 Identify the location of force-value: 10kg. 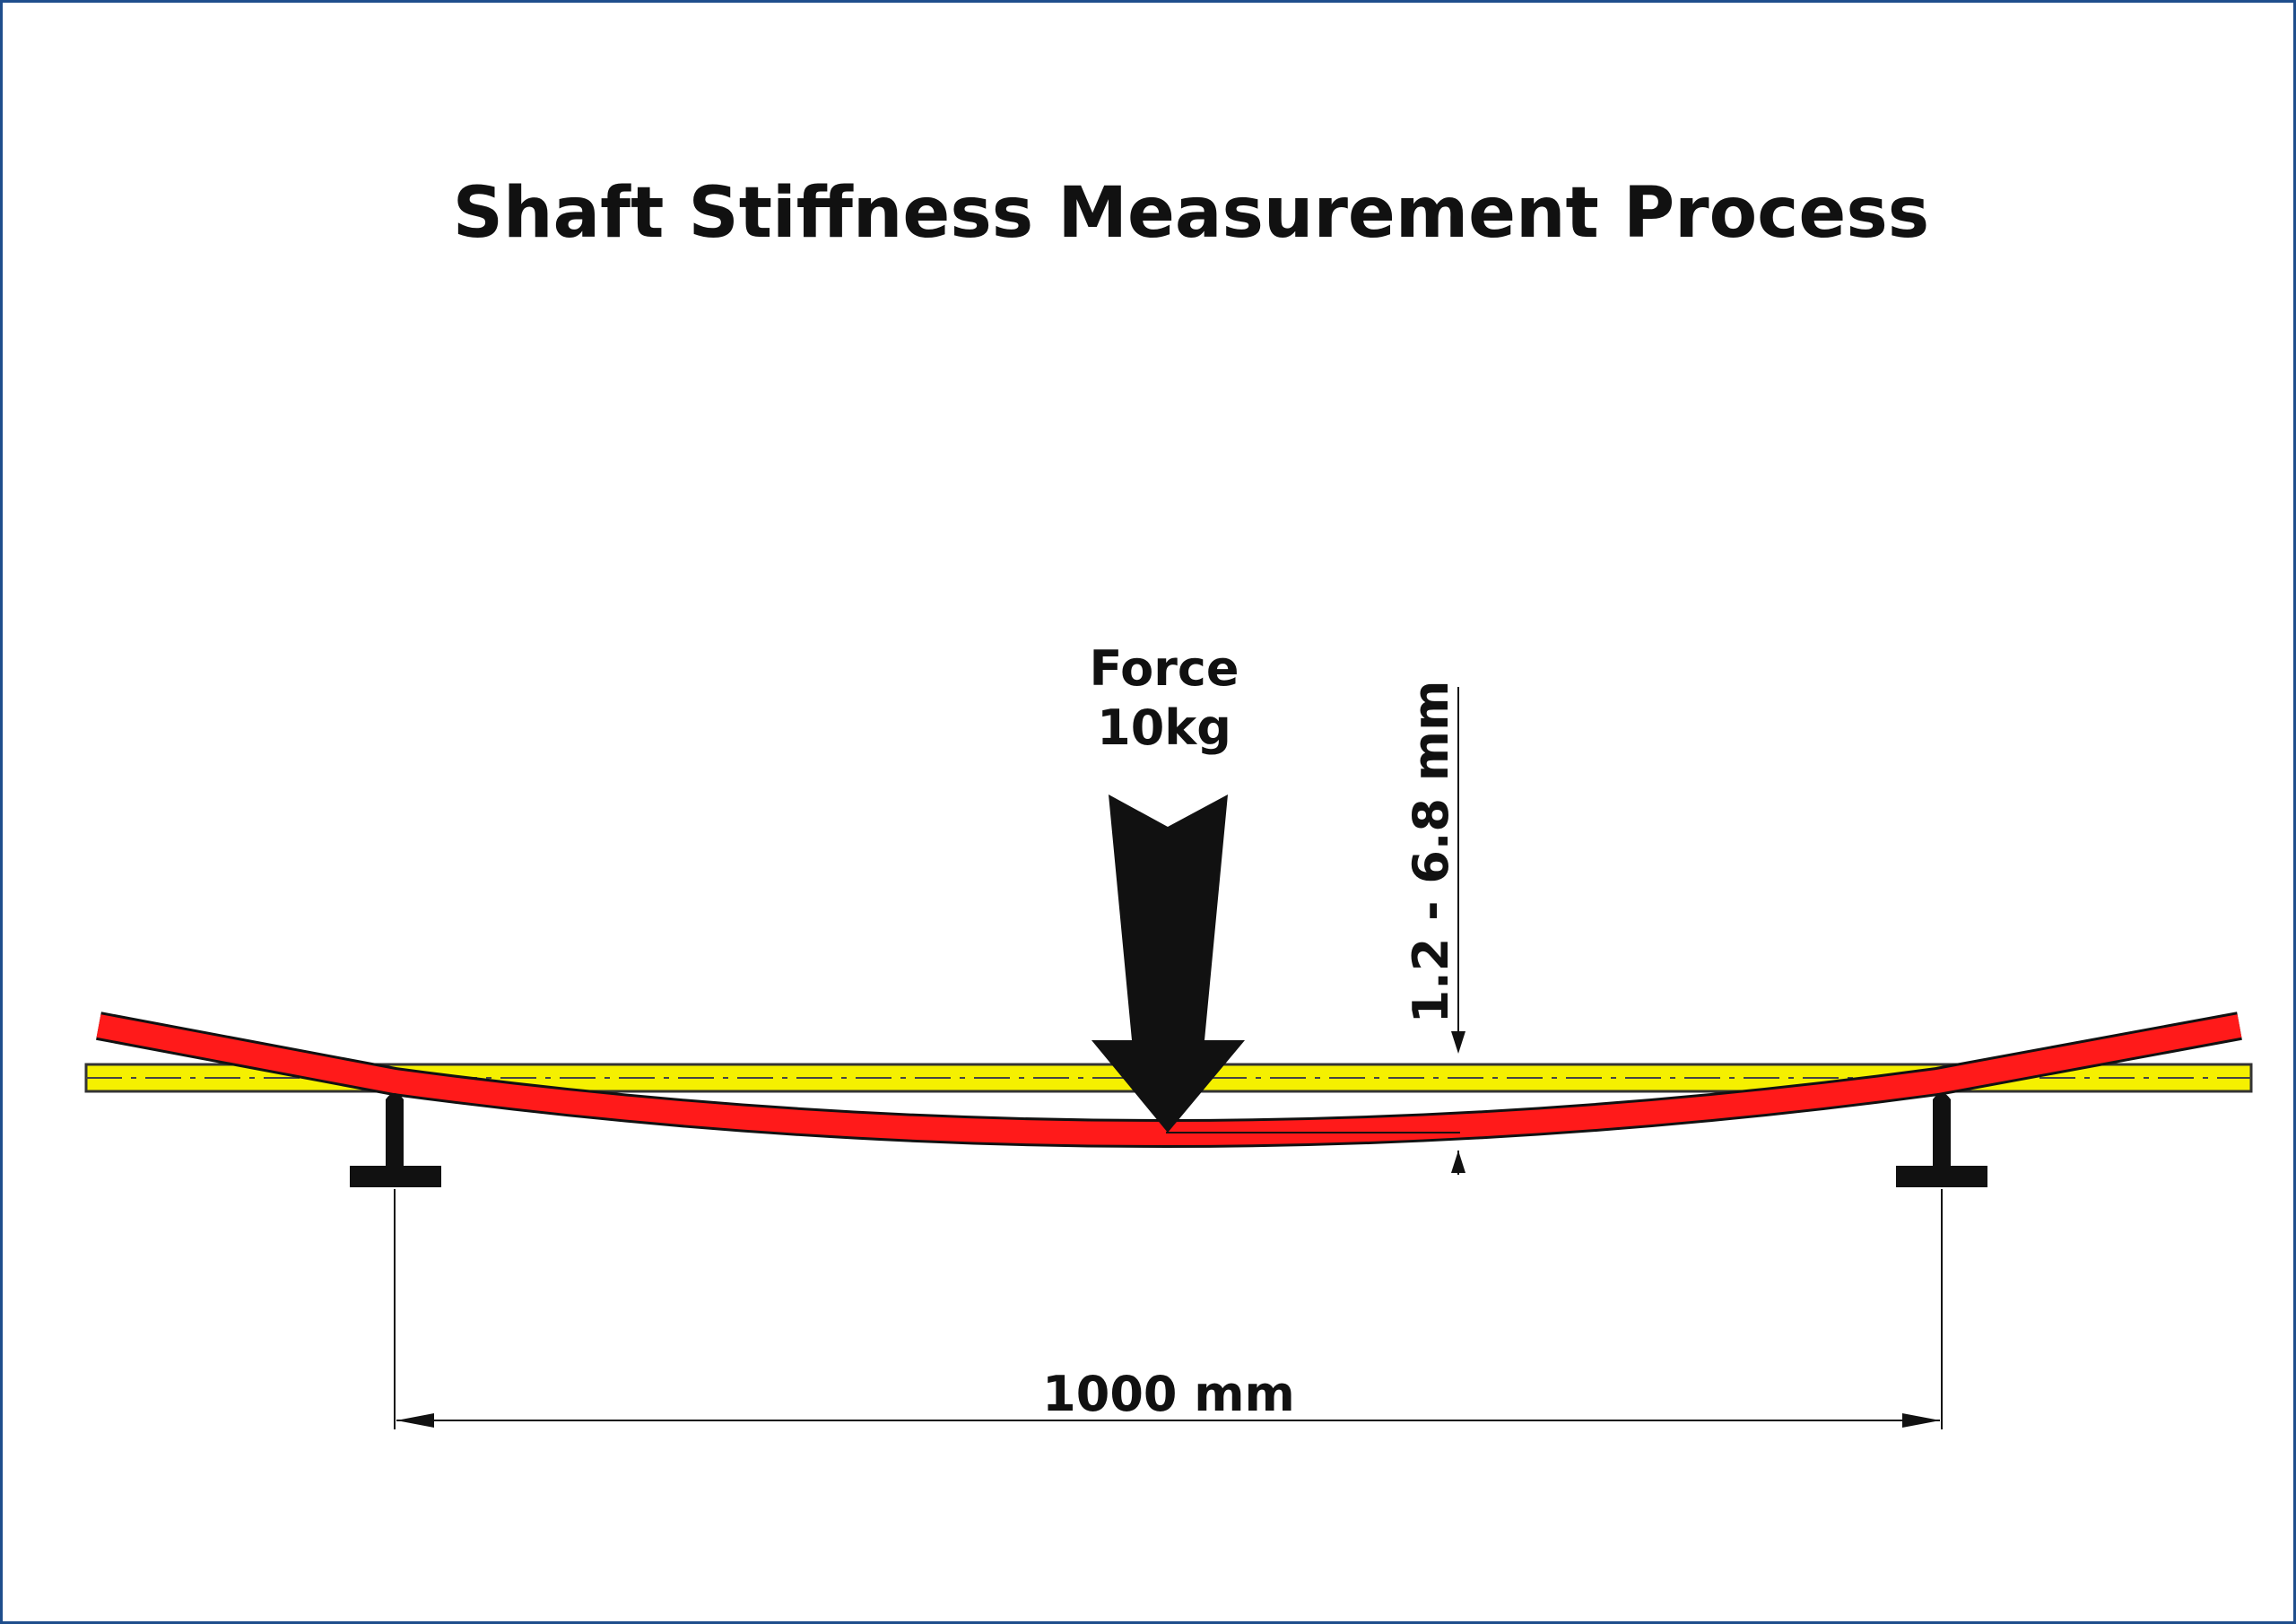
(1164, 727).